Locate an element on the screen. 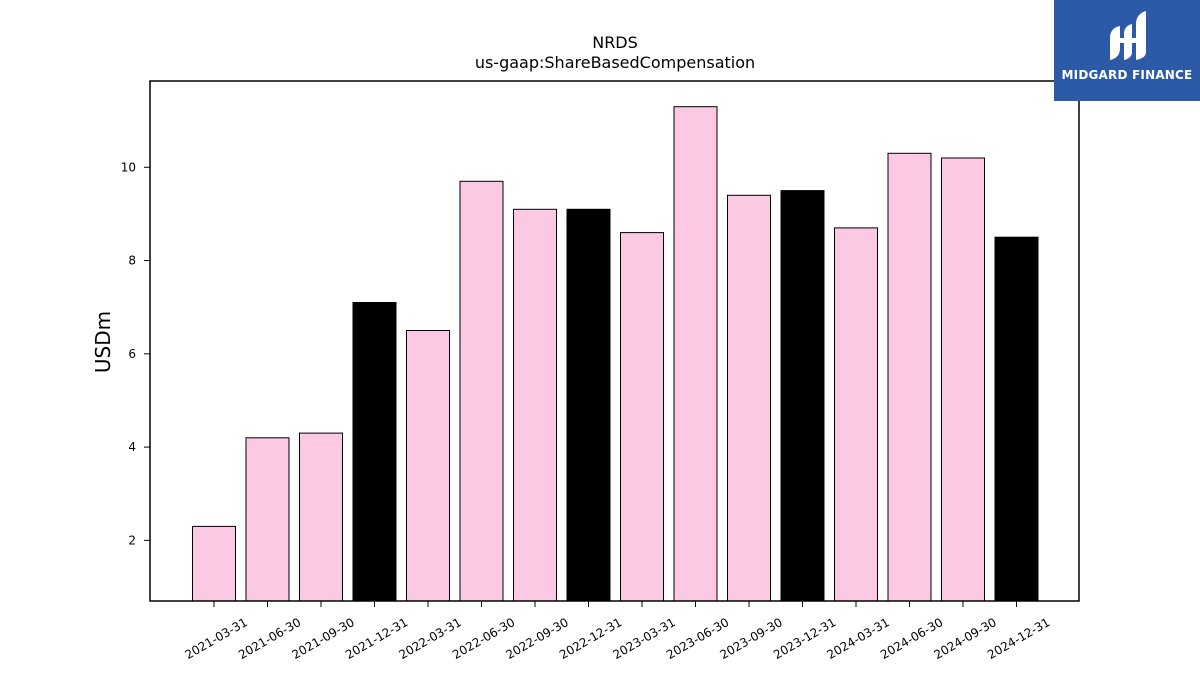 The image size is (1200, 675). y-tick-label: 6 is located at coordinates (132, 354).